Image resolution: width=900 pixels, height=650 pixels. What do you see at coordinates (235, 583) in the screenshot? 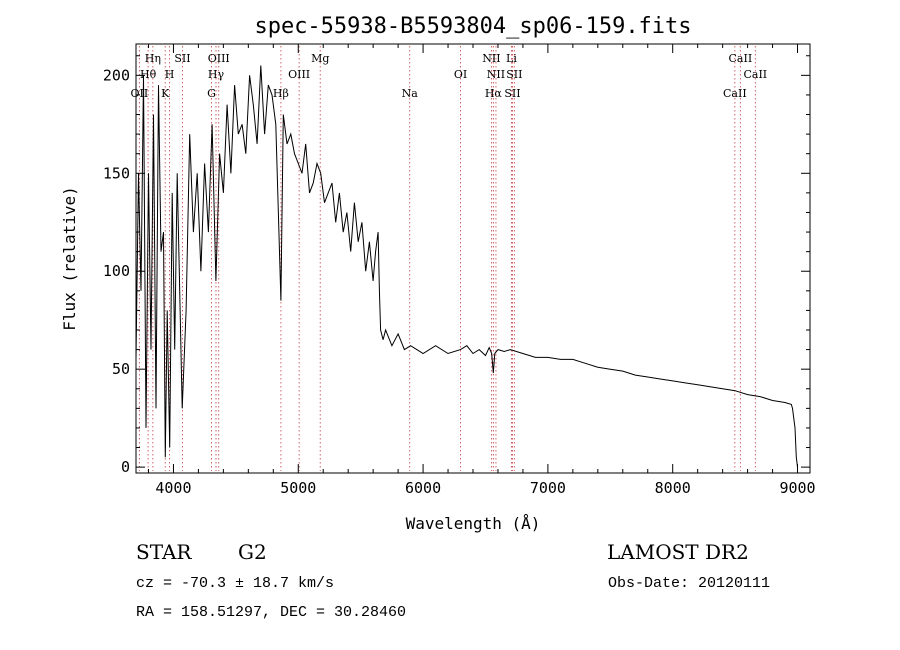
I see `redshift-velocity: cz = -70.3 ± 18.7 km/s` at bounding box center [235, 583].